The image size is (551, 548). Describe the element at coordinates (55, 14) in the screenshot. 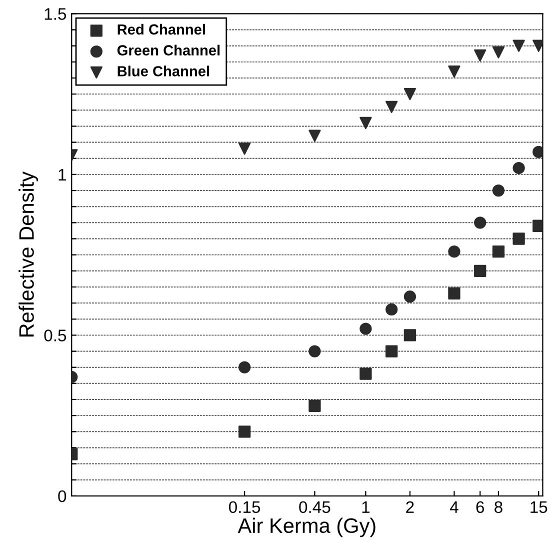

I see `y-tick-label: 1.5` at that location.